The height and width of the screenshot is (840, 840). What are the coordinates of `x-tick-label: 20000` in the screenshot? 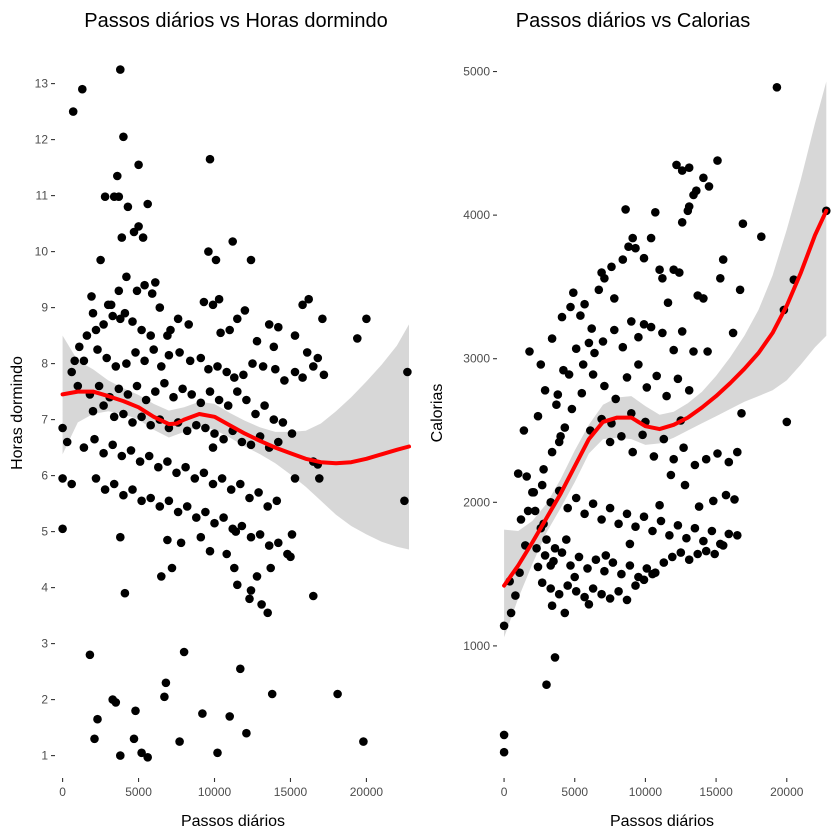 It's located at (787, 792).